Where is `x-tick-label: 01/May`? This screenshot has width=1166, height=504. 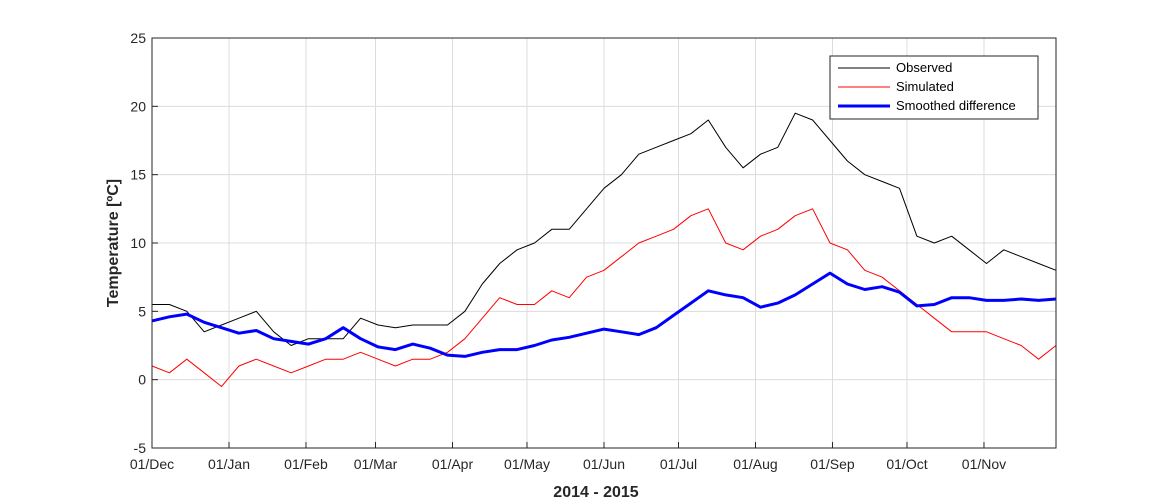 x-tick-label: 01/May is located at coordinates (527, 464).